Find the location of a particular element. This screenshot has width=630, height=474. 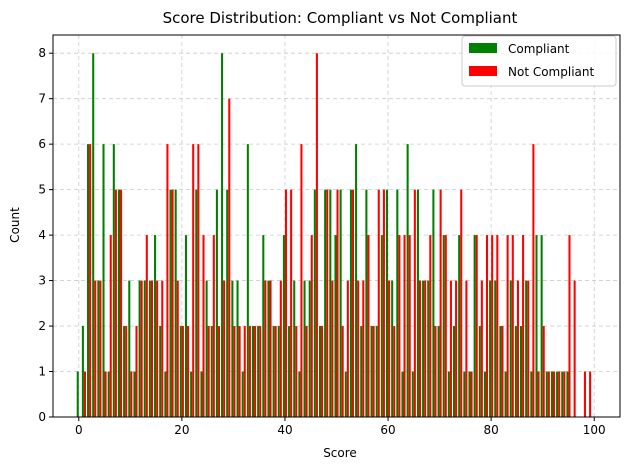

y-tick-label: 6 is located at coordinates (42, 144).